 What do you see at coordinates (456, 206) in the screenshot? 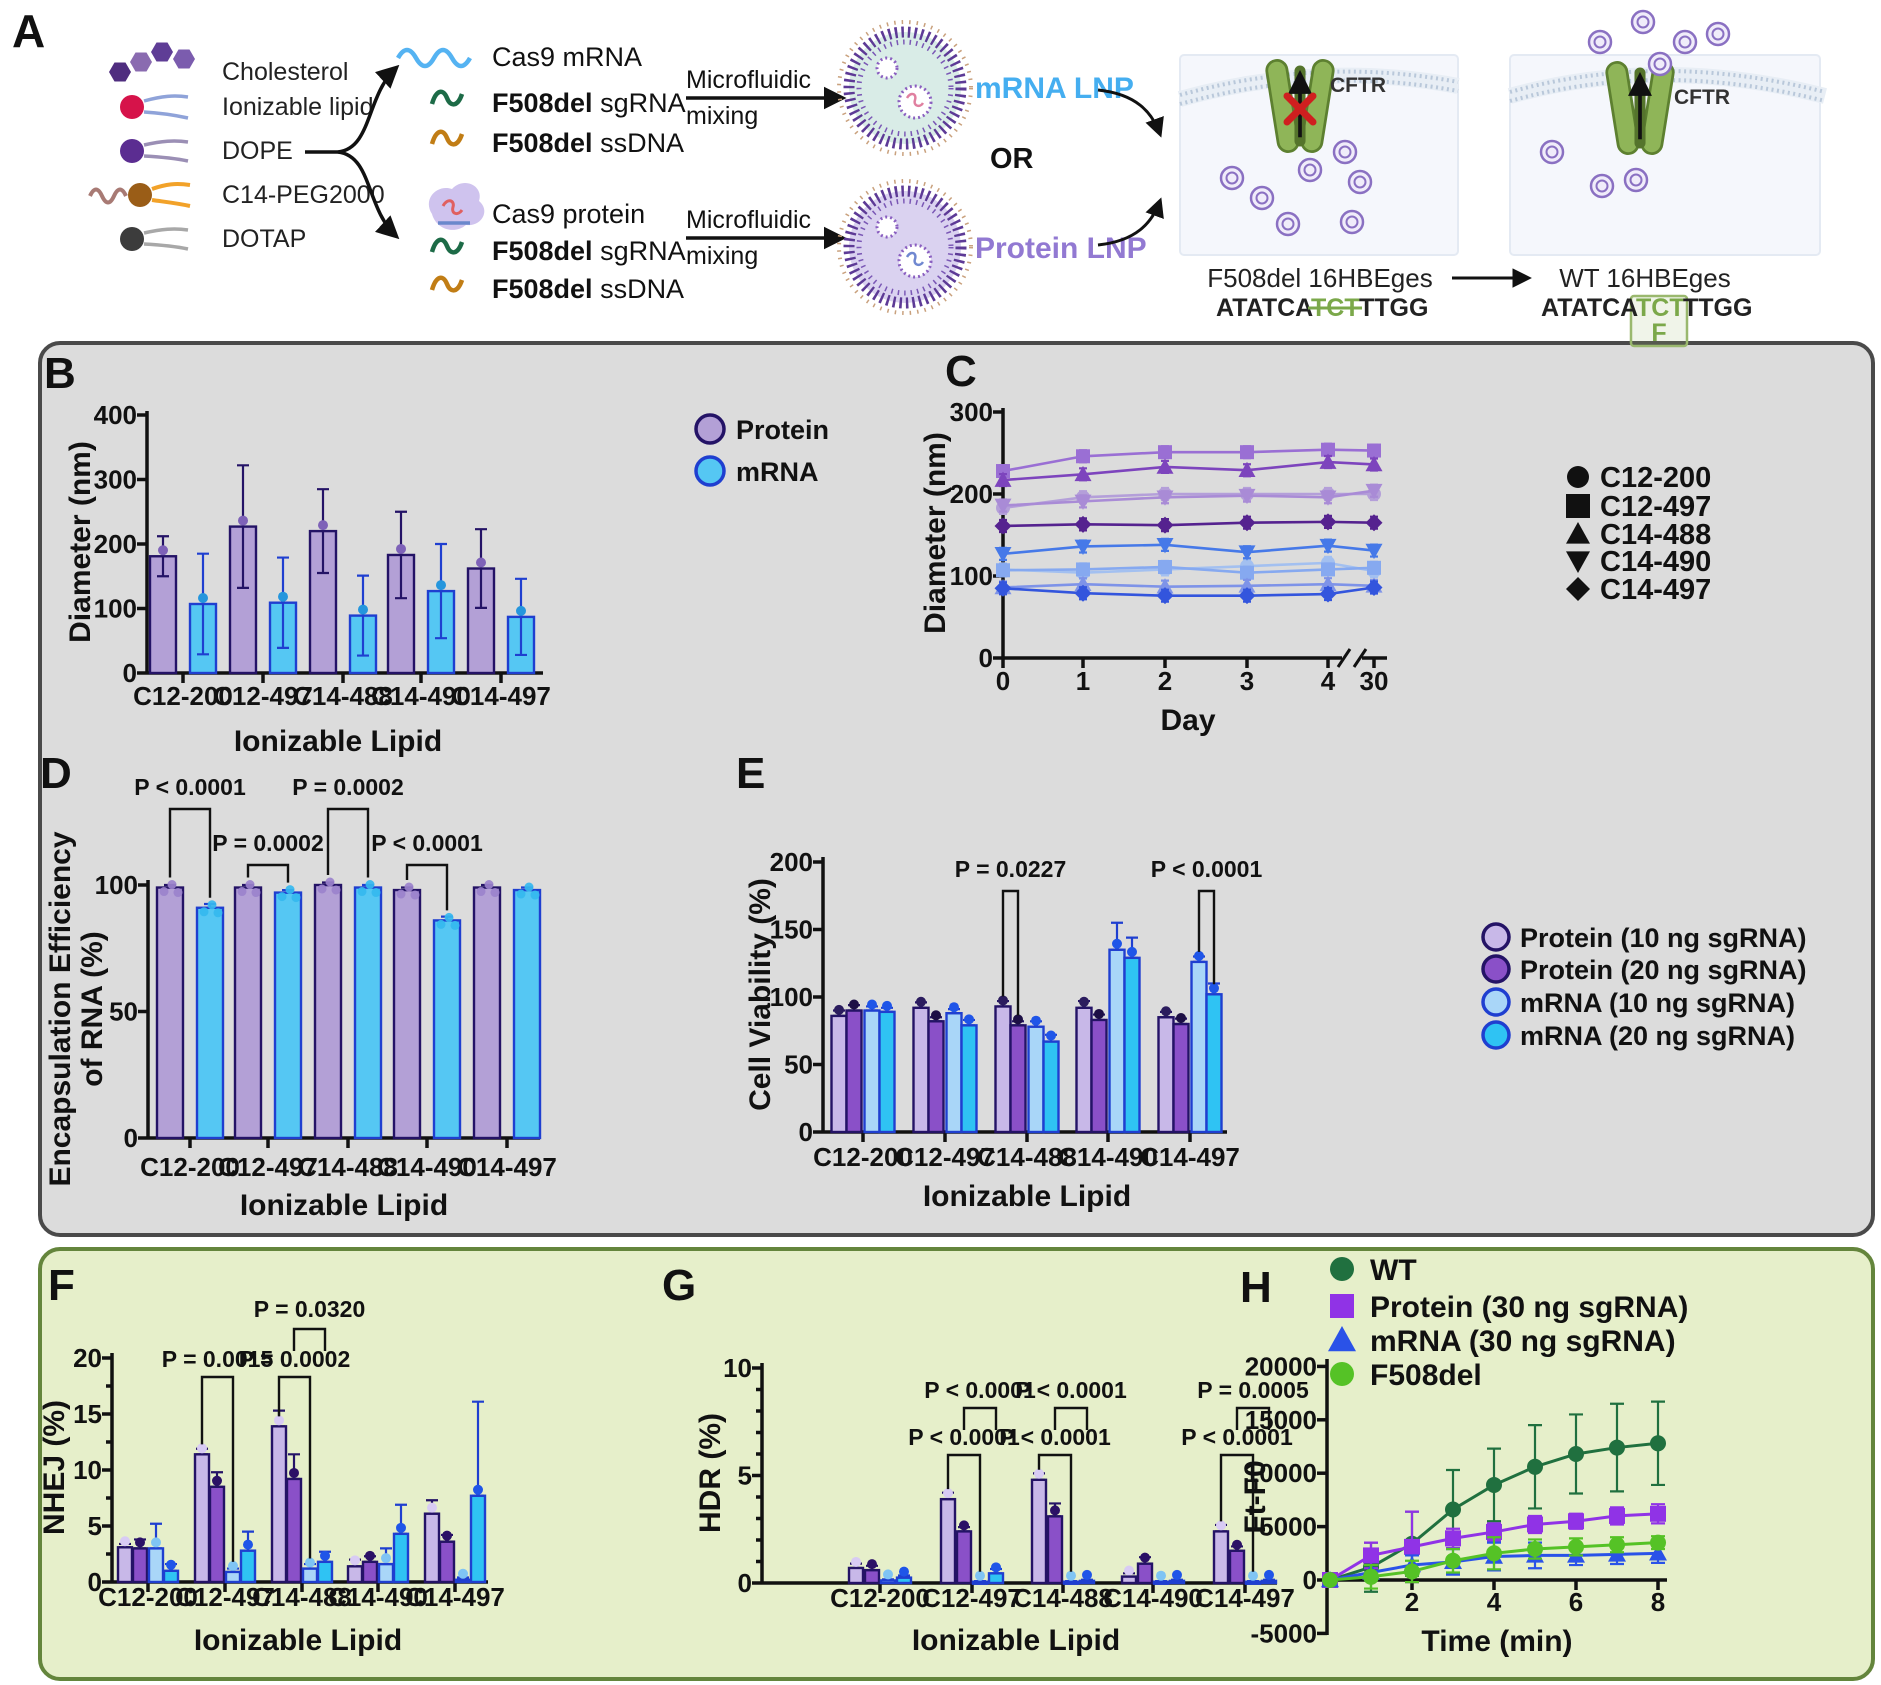
I see `cas9-protein-icon` at bounding box center [456, 206].